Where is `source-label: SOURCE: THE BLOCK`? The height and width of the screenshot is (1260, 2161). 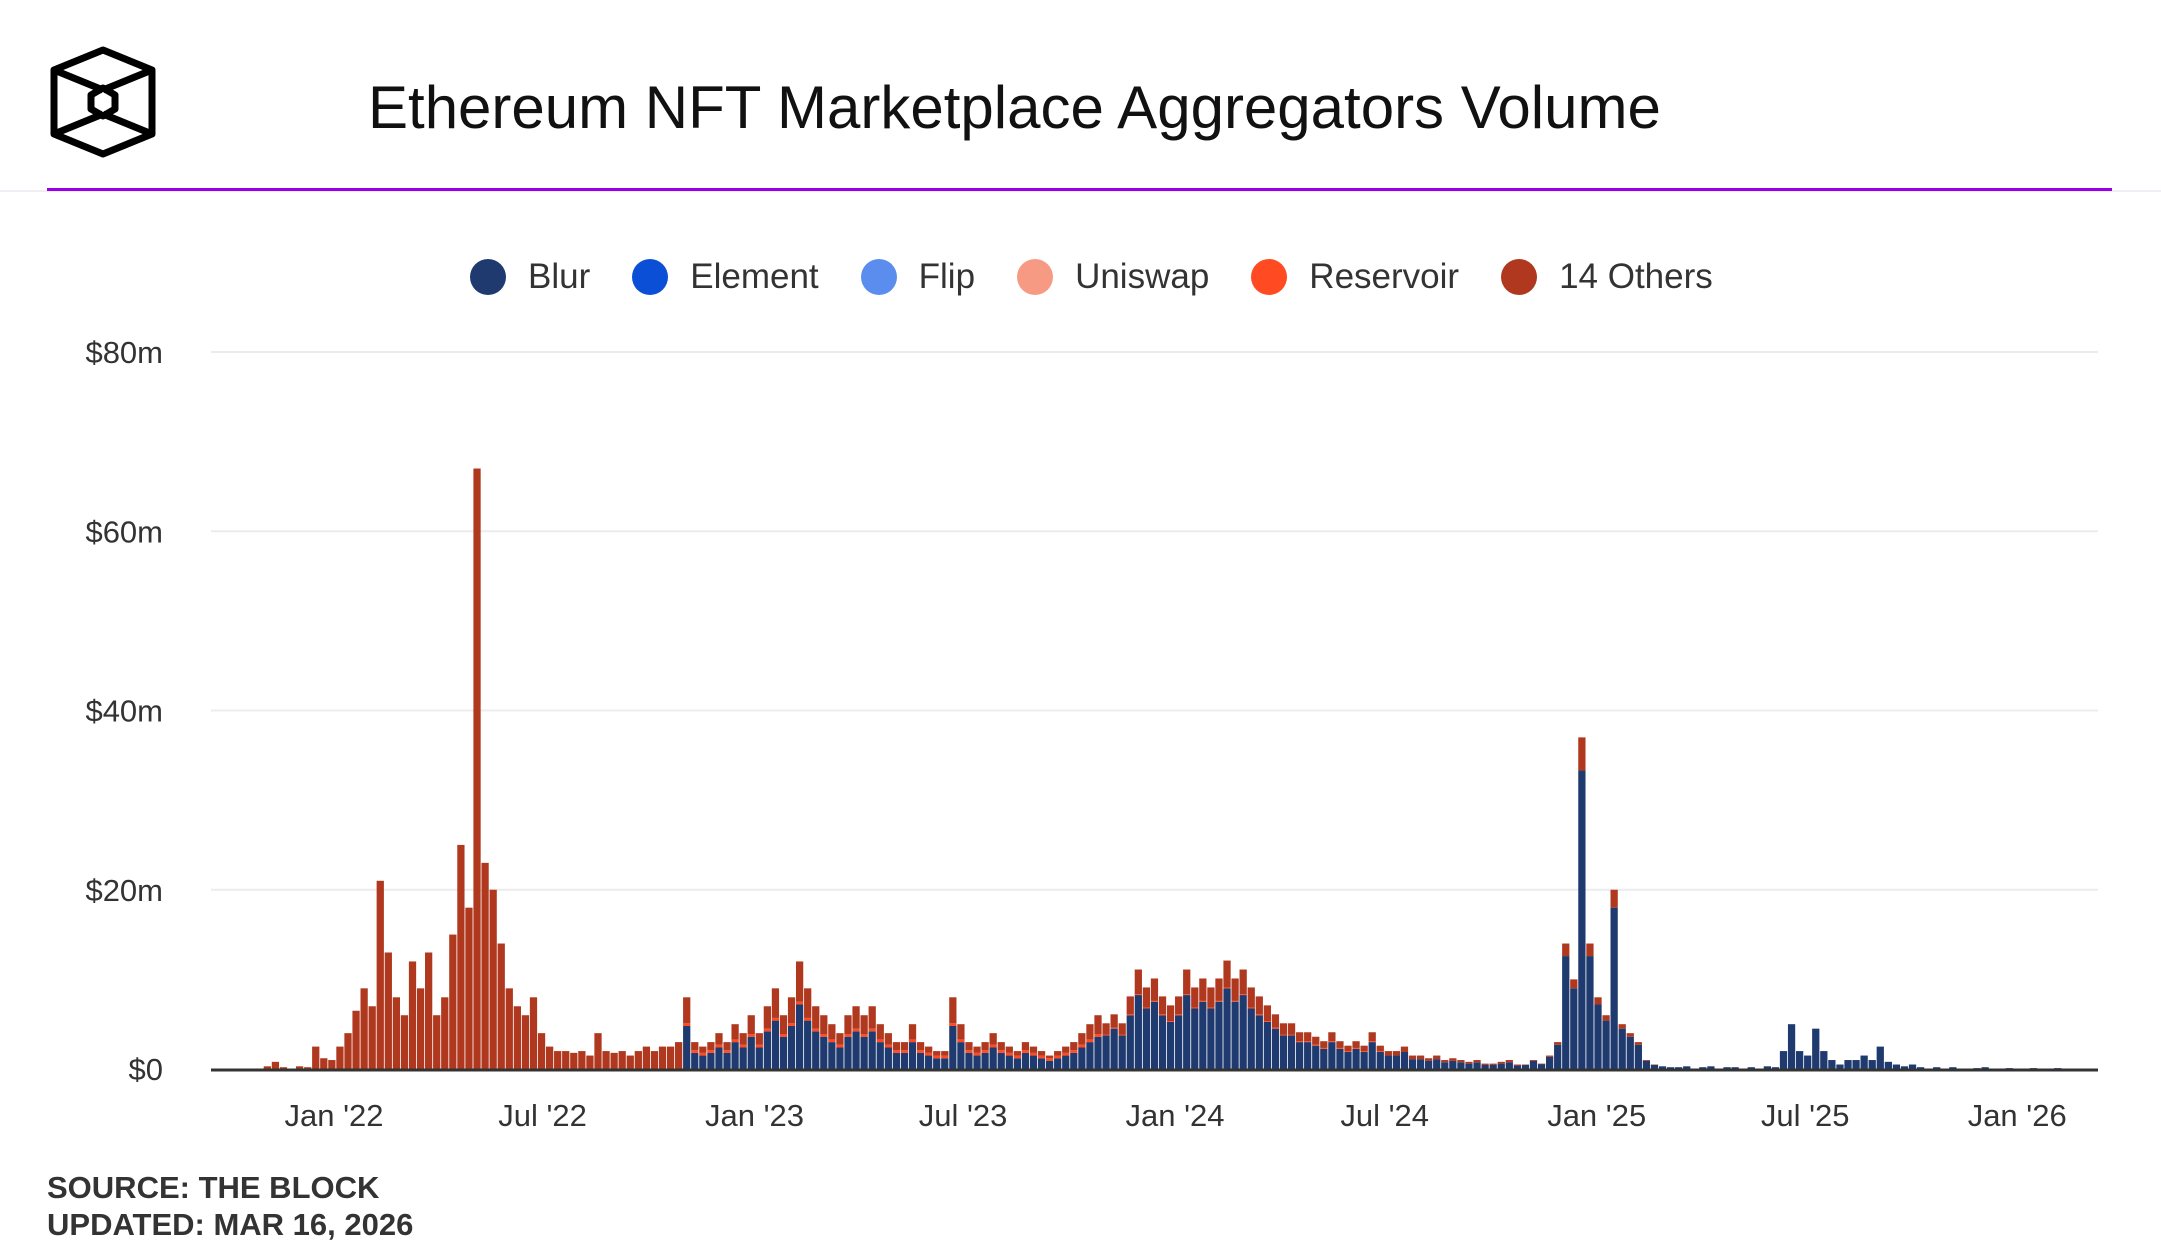
source-label: SOURCE: THE BLOCK is located at coordinates (213, 1187).